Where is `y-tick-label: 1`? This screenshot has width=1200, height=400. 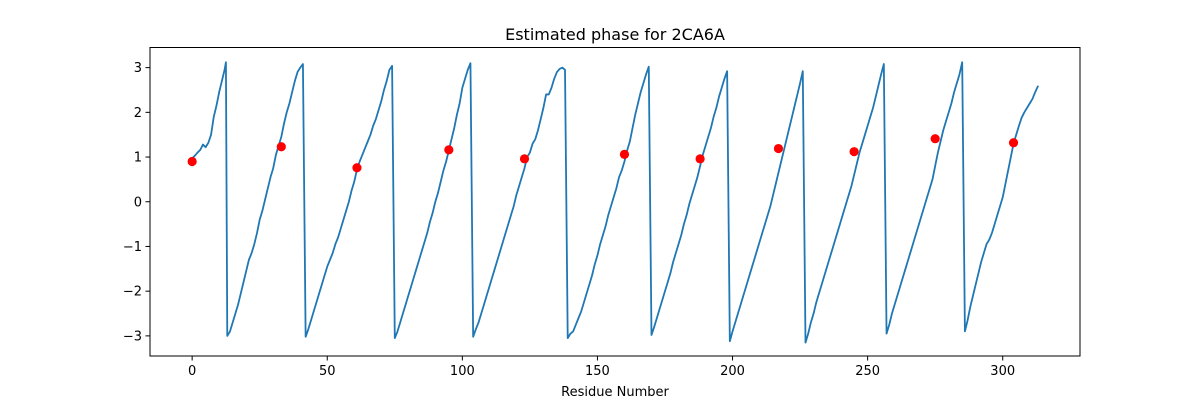
y-tick-label: 1 is located at coordinates (138, 158).